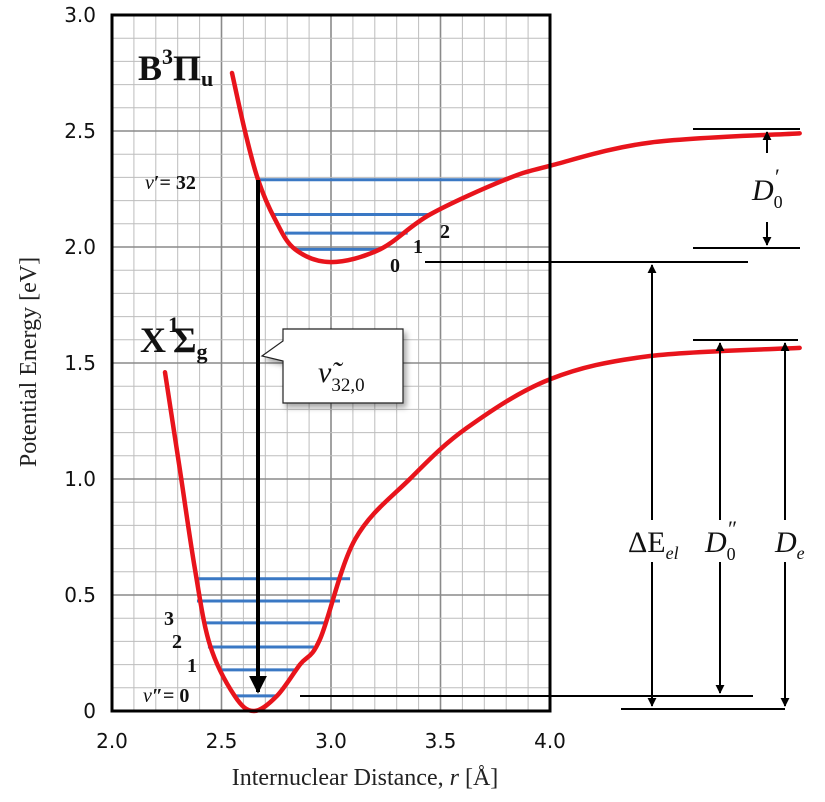 The image size is (825, 802). I want to click on y-tick-label: 1.0, so click(80, 479).